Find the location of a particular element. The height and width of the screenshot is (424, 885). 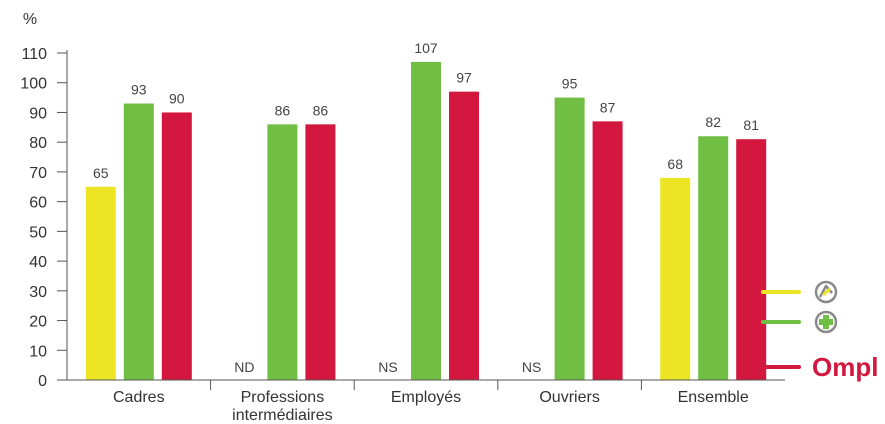

bar-value-label: 107 is located at coordinates (426, 48).